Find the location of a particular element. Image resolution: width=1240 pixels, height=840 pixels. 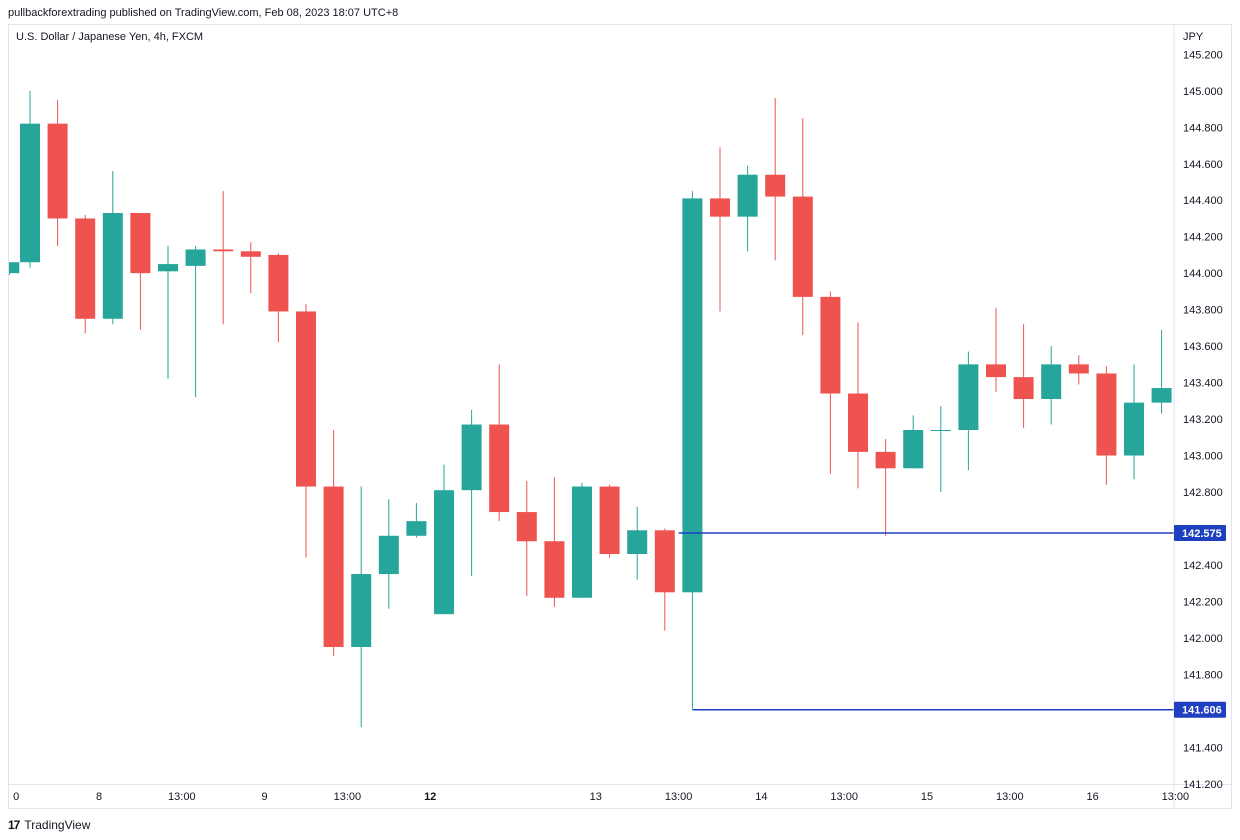

price-tick-label: 144.800 is located at coordinates (1203, 128).